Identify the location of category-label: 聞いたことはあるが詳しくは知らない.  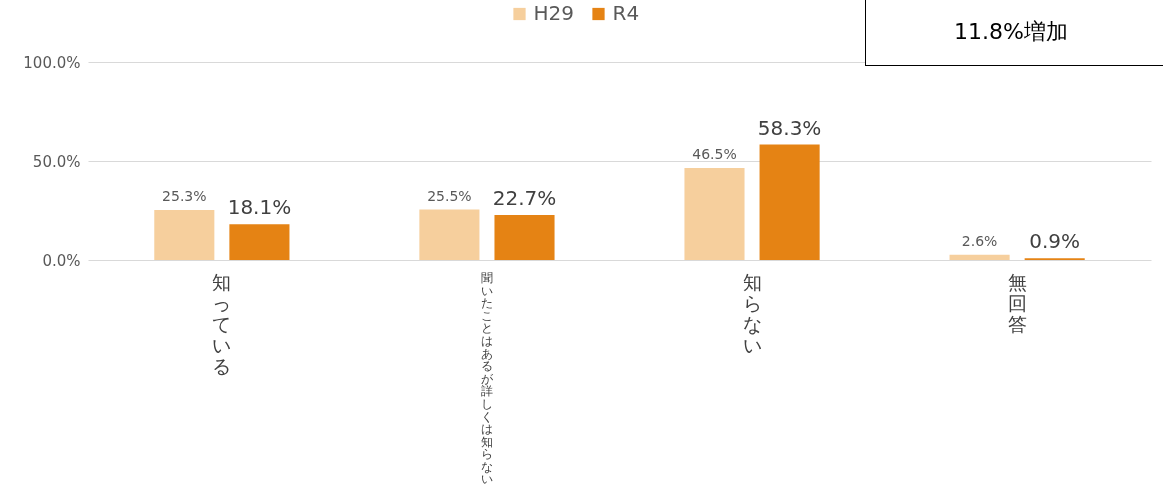
(486, 379).